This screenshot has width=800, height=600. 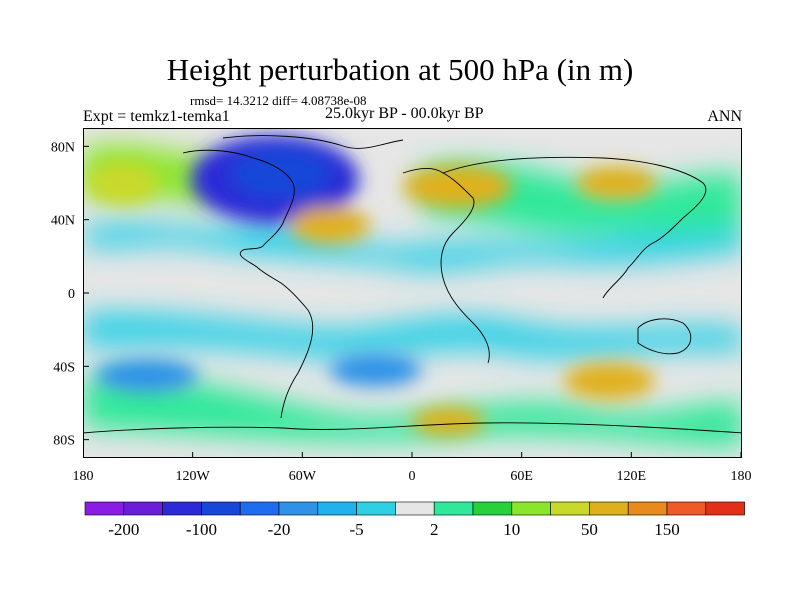 What do you see at coordinates (147, 375) in the screenshot?
I see `south-pacific-low` at bounding box center [147, 375].